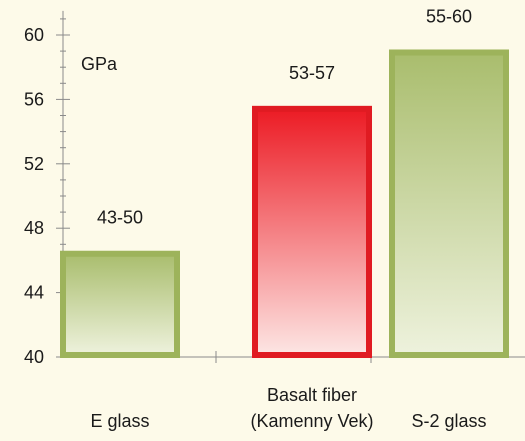  What do you see at coordinates (34, 228) in the screenshot?
I see `y-tick-label: 48` at bounding box center [34, 228].